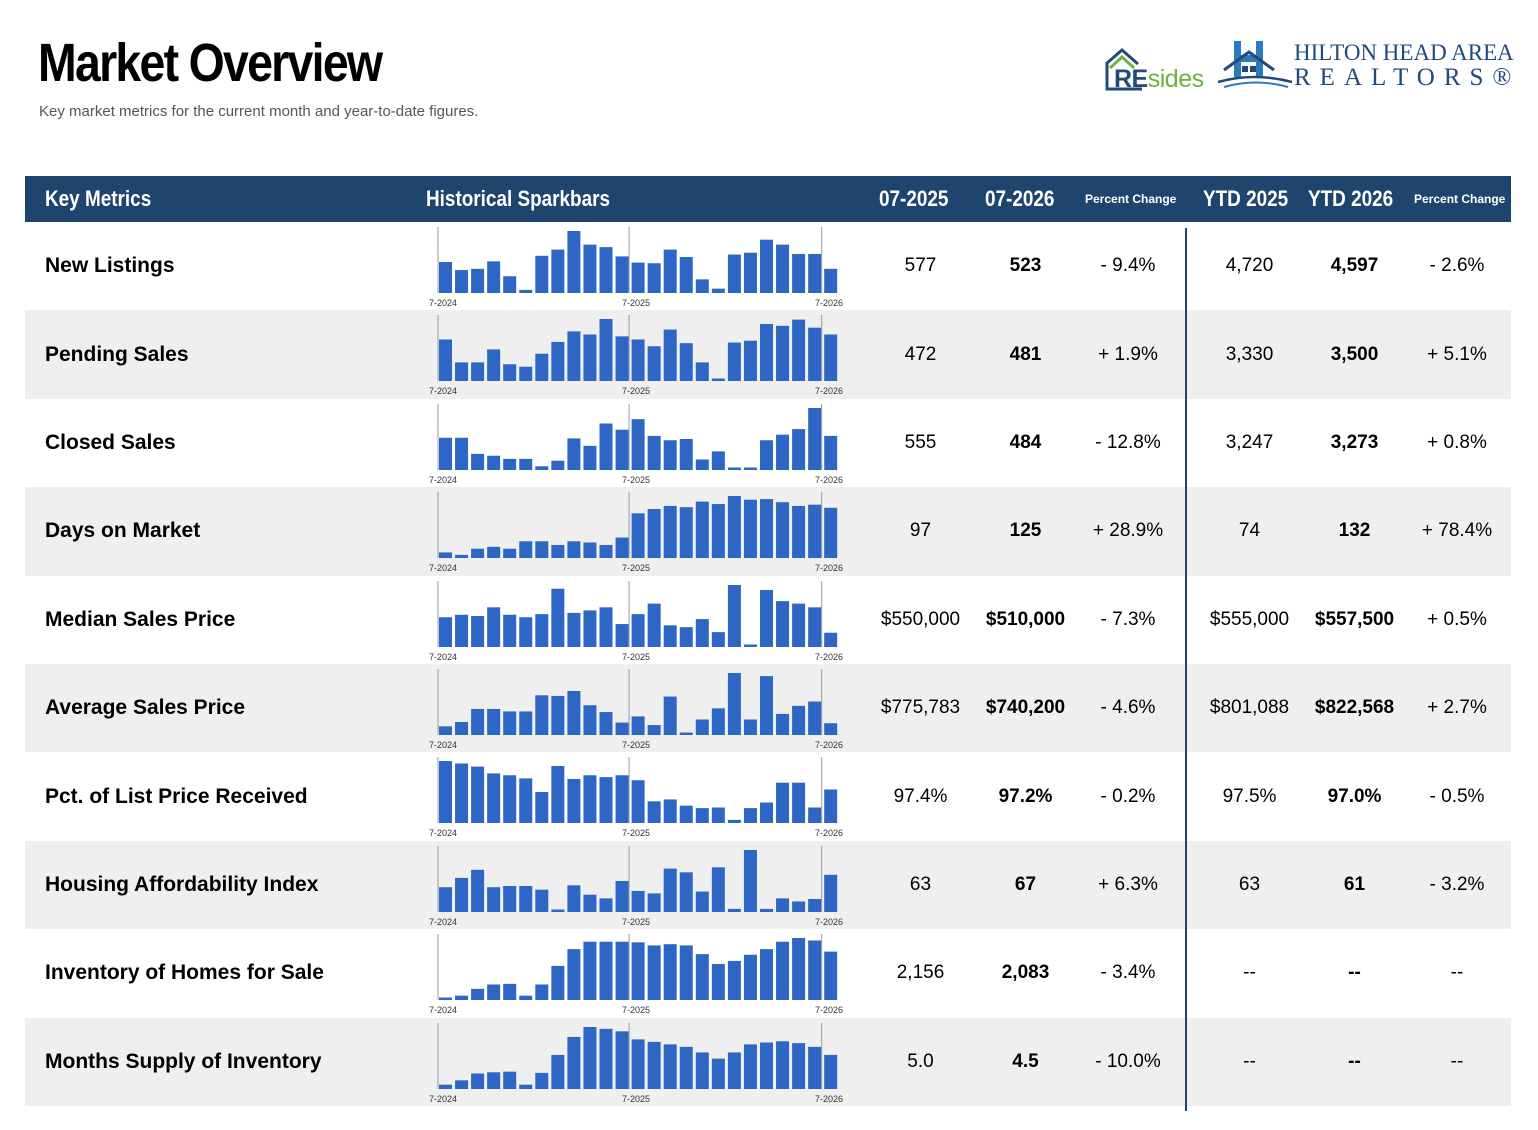 This screenshot has height=1130, width=1538. Describe the element at coordinates (920, 796) in the screenshot. I see `value-month-2025: 97.4%` at that location.